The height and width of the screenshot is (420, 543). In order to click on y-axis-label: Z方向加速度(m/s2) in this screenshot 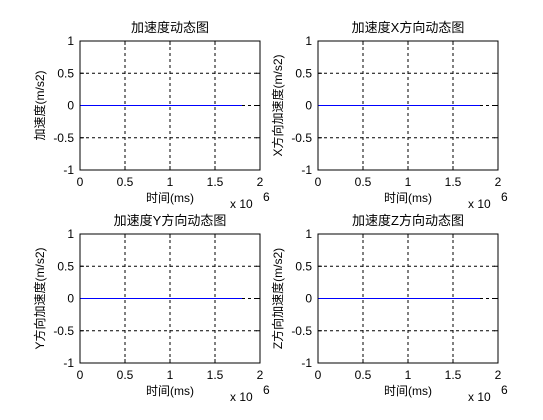, I will do `click(277, 298)`.